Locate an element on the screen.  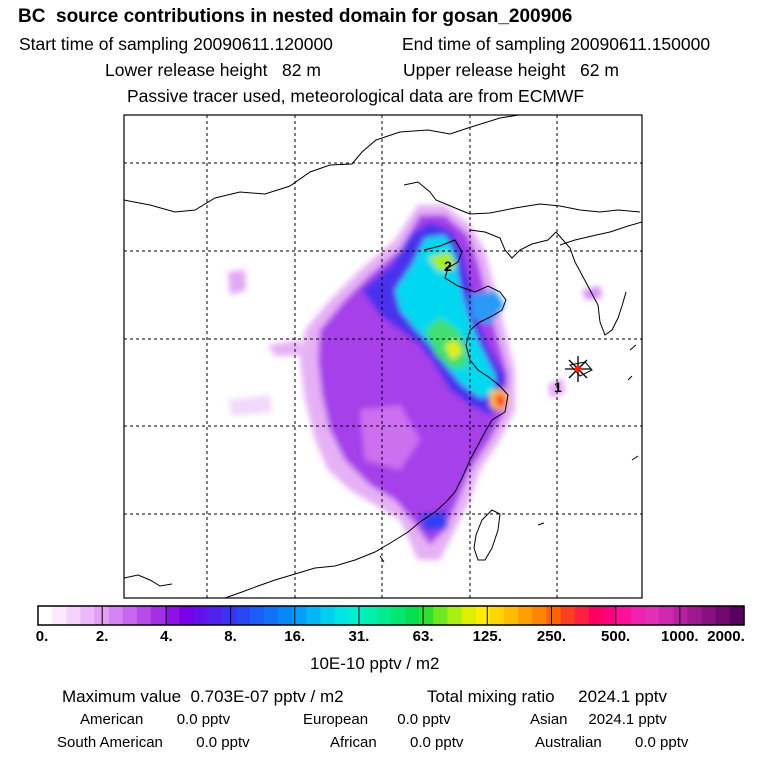
colorbar-tick-label: 2. is located at coordinates (102, 636).